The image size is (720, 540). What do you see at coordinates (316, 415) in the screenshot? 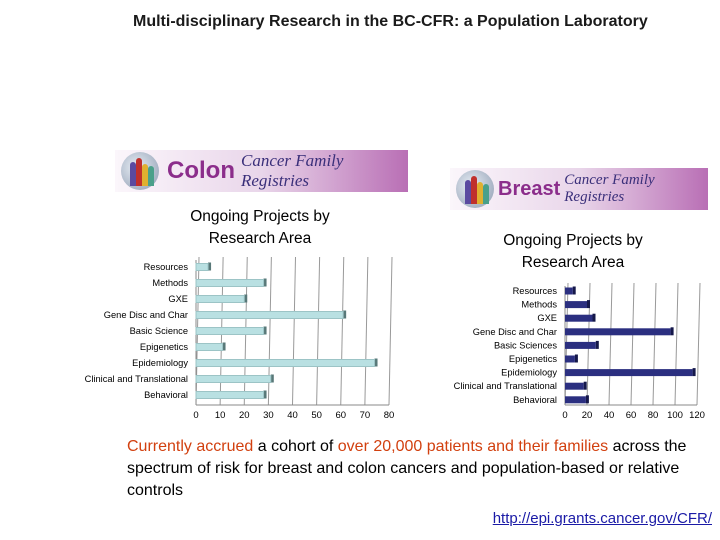
I see `x-tick-label: 50` at bounding box center [316, 415].